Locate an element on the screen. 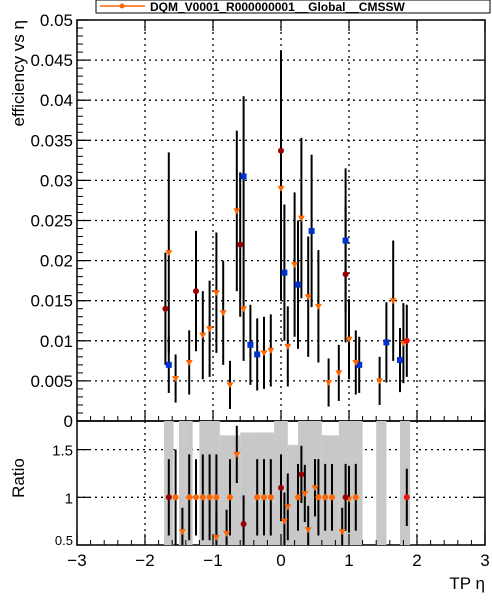 This screenshot has height=600, width=492. bottom-y-tick-label: 1 is located at coordinates (69, 498).